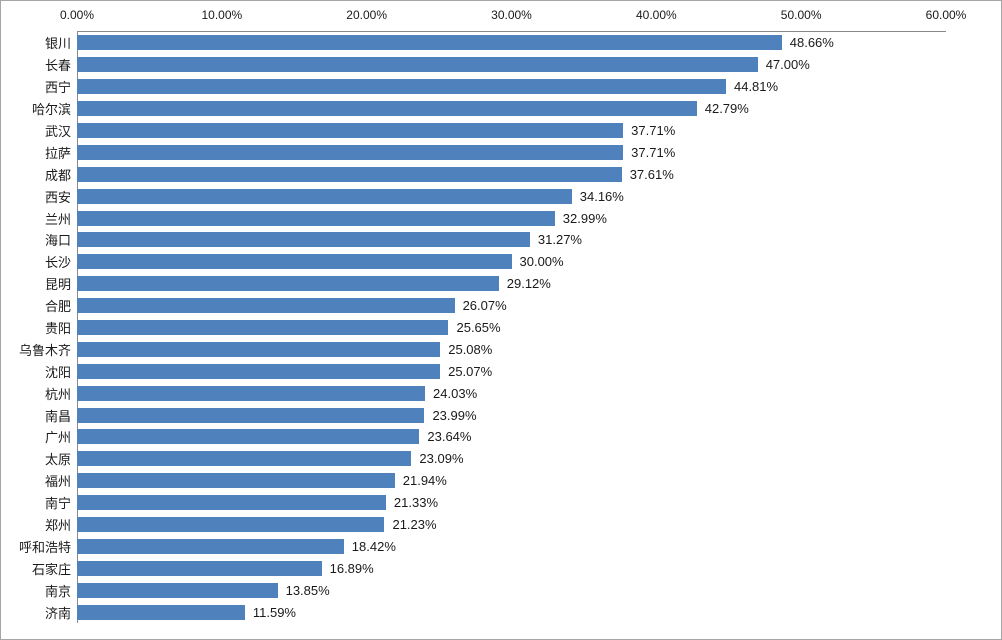 Image resolution: width=1002 pixels, height=640 pixels. What do you see at coordinates (57, 285) in the screenshot?
I see `category-label: 昆明` at bounding box center [57, 285].